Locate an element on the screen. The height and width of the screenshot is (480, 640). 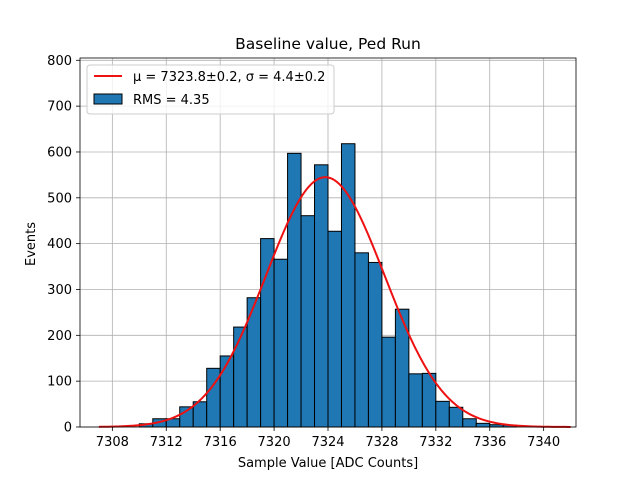
x-axis-label: Sample Value [ADC Counts] is located at coordinates (328, 463).